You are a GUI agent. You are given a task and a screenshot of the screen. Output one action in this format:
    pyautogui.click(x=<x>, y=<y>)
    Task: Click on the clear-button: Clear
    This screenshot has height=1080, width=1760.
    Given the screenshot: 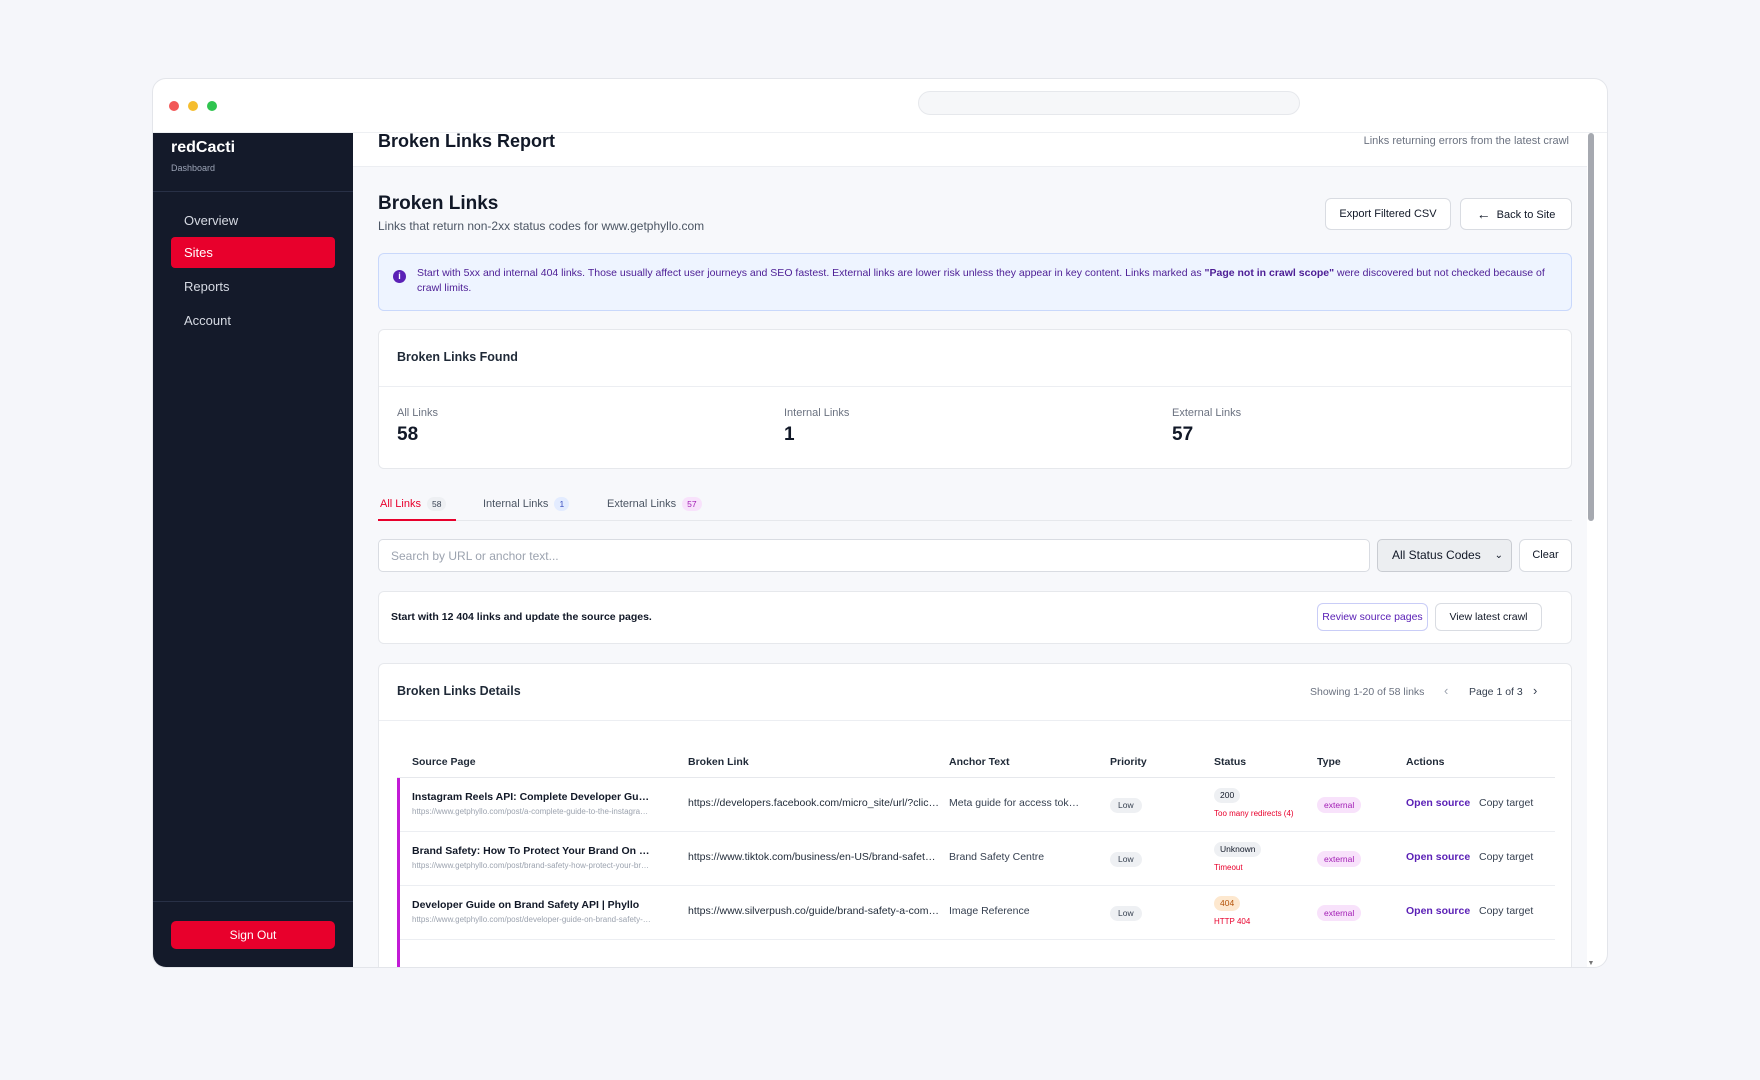 What is the action you would take?
    pyautogui.click(x=1545, y=555)
    